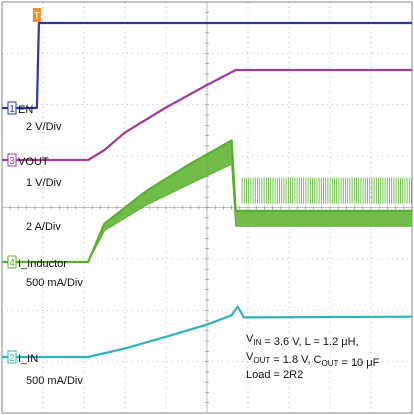 The width and height of the screenshot is (414, 415). What do you see at coordinates (44, 183) in the screenshot?
I see `channel-scale-vout: 1 V/Div` at bounding box center [44, 183].